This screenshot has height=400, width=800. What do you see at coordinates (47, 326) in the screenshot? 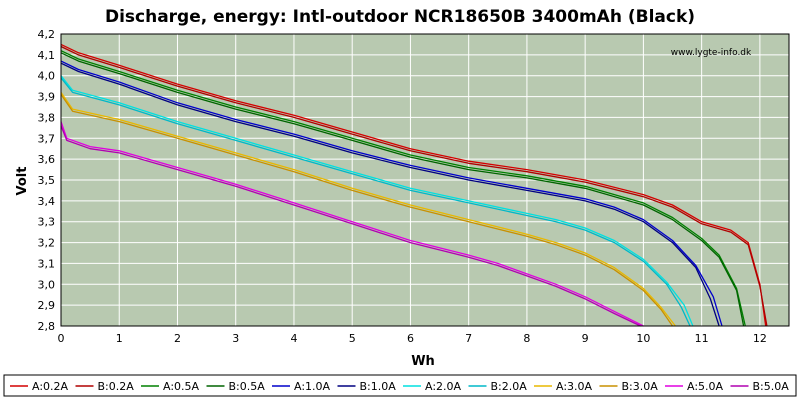
I see `y-tick-label: 2,8` at bounding box center [47, 326].